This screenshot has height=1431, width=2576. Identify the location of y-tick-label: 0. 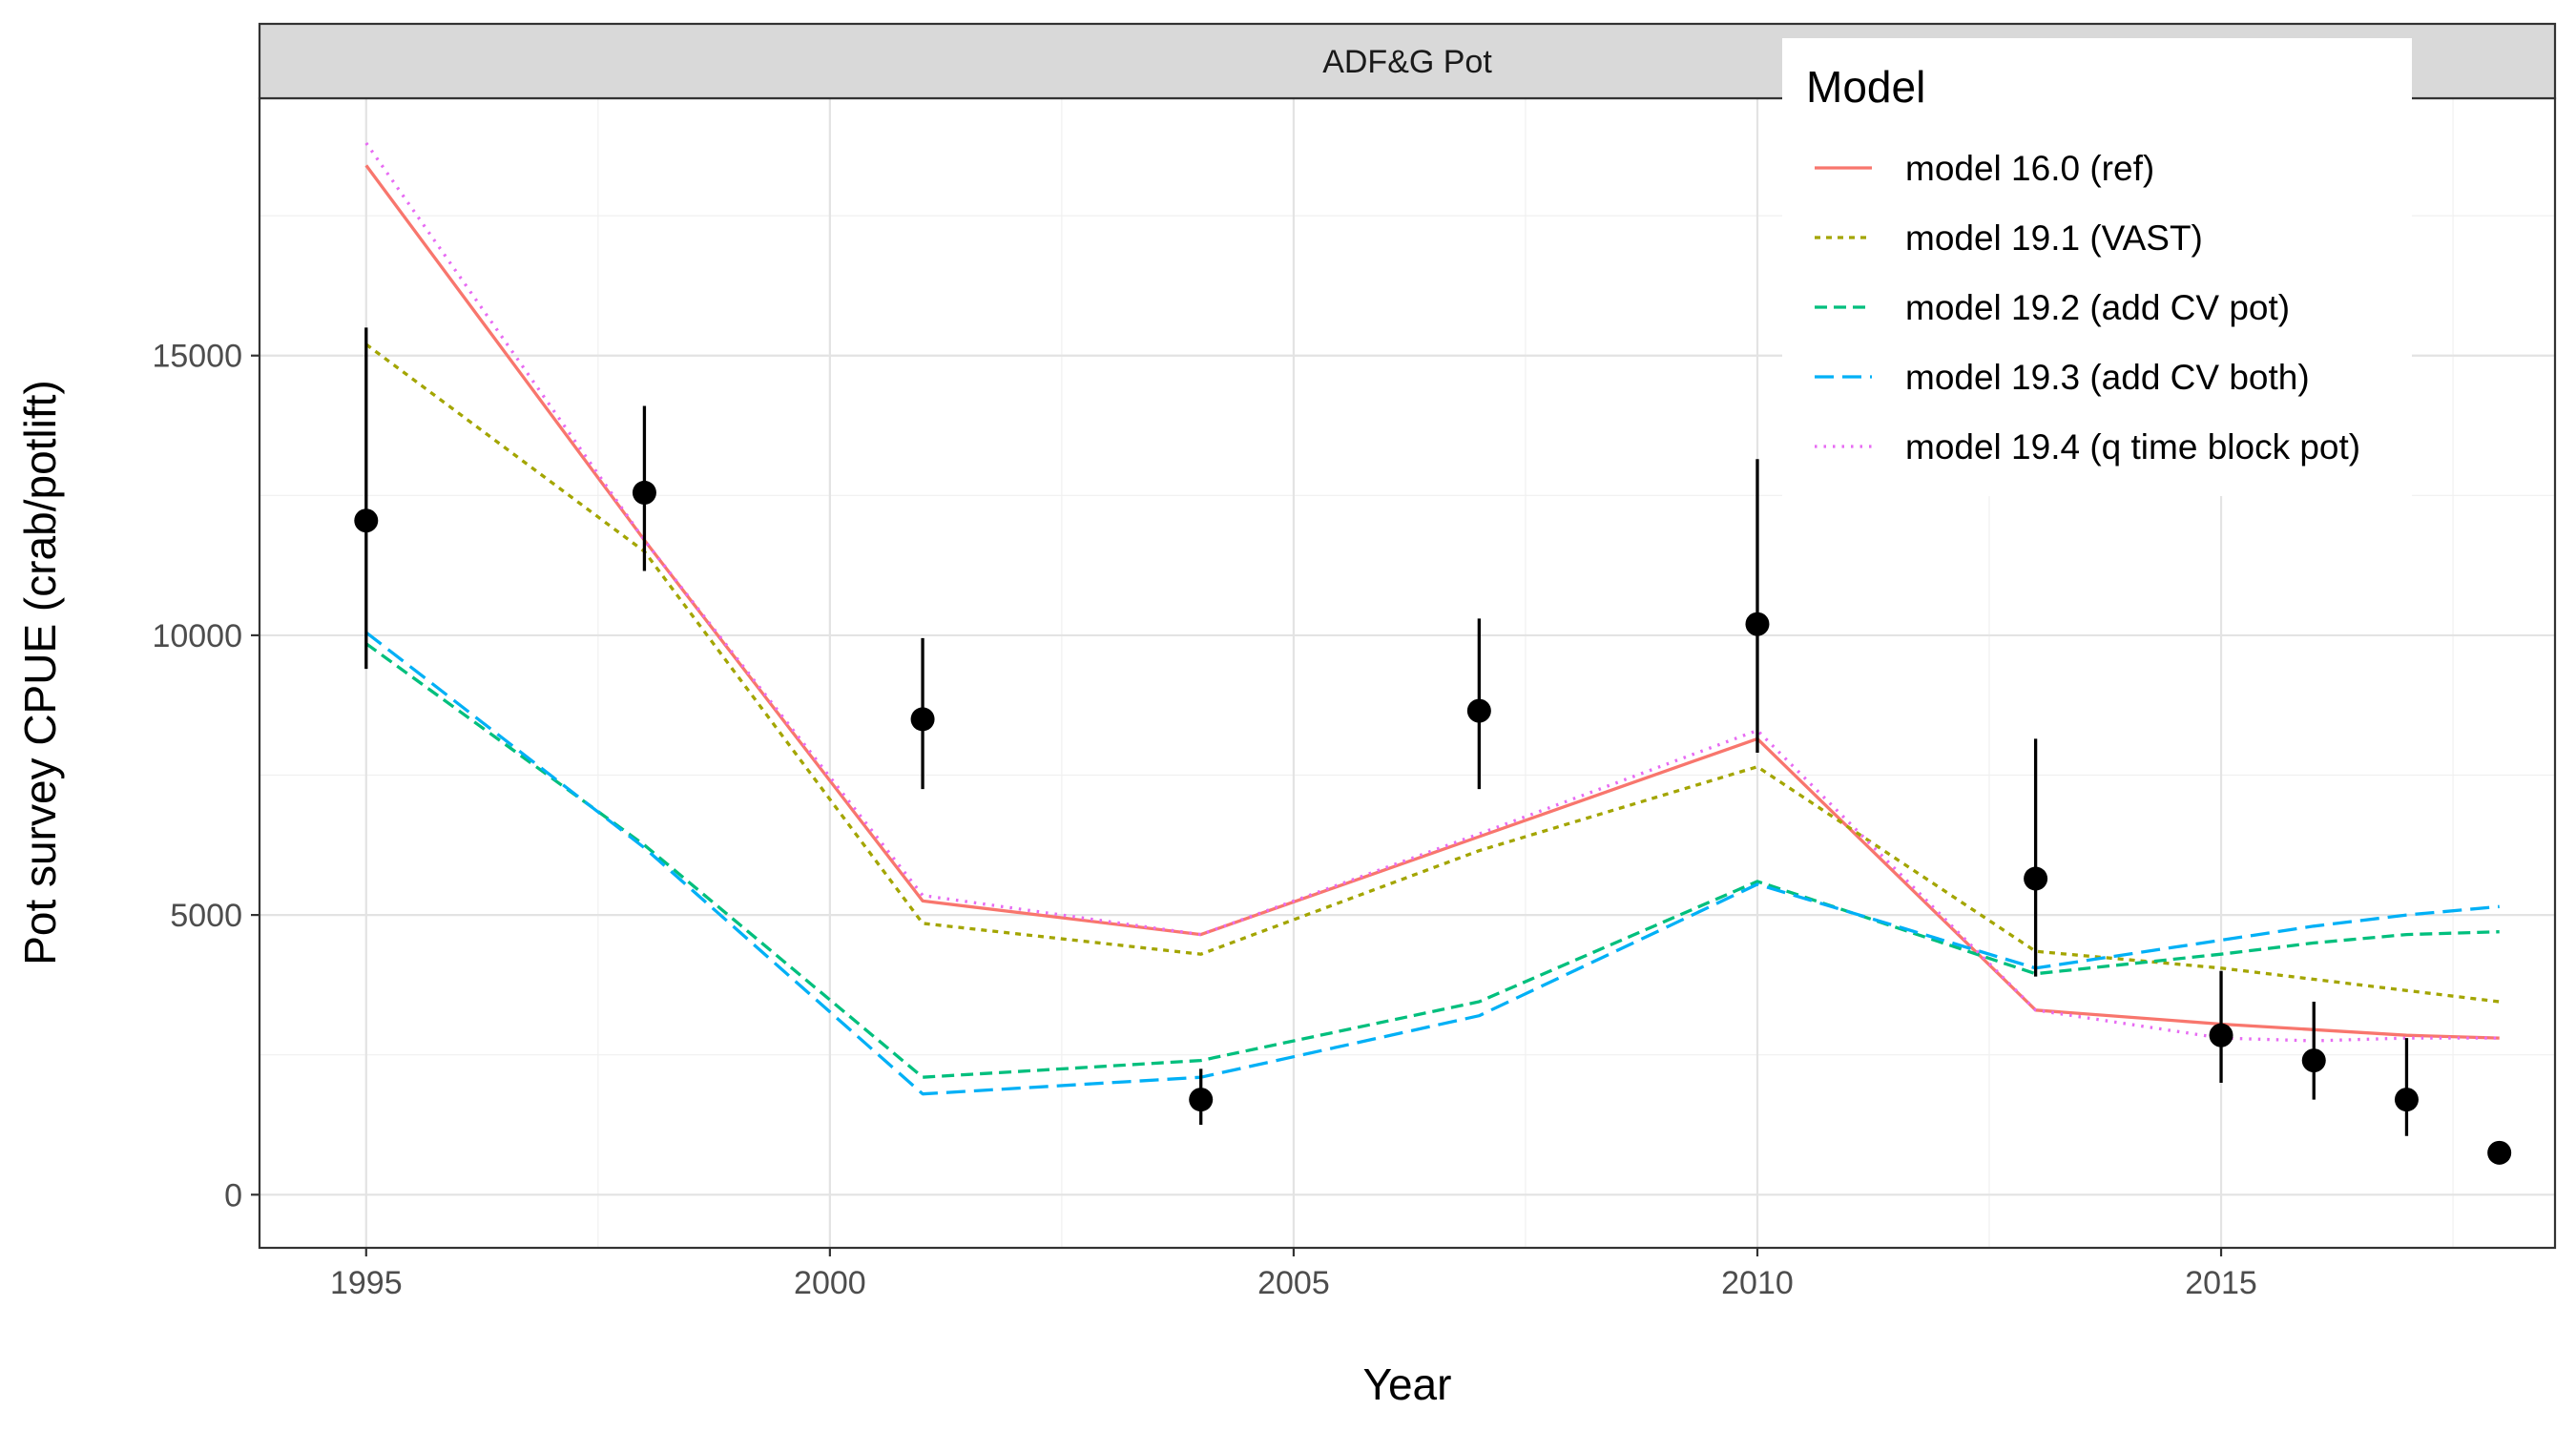
(233, 1195).